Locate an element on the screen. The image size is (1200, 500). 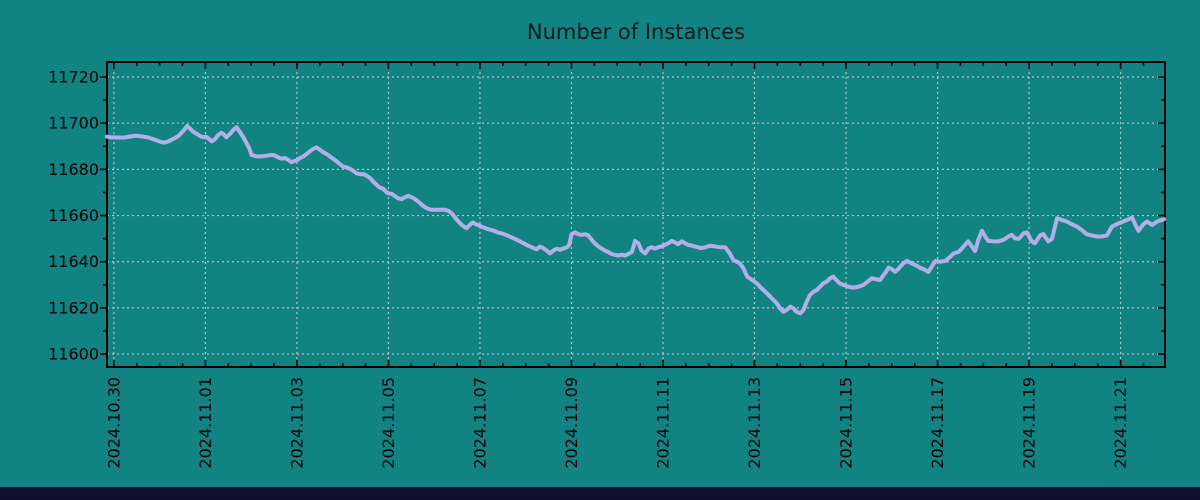
x-tick-label: 2024.11.09 is located at coordinates (571, 423).